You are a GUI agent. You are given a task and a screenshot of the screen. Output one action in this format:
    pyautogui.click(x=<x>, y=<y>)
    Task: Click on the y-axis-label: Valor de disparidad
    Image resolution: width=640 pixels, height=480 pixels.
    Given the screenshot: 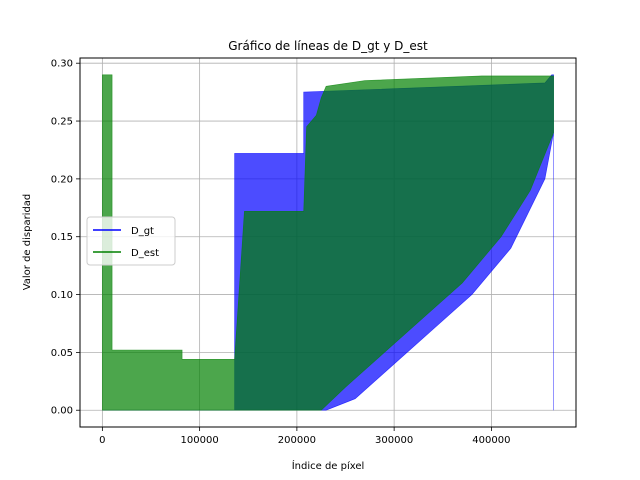 What is the action you would take?
    pyautogui.click(x=27, y=242)
    